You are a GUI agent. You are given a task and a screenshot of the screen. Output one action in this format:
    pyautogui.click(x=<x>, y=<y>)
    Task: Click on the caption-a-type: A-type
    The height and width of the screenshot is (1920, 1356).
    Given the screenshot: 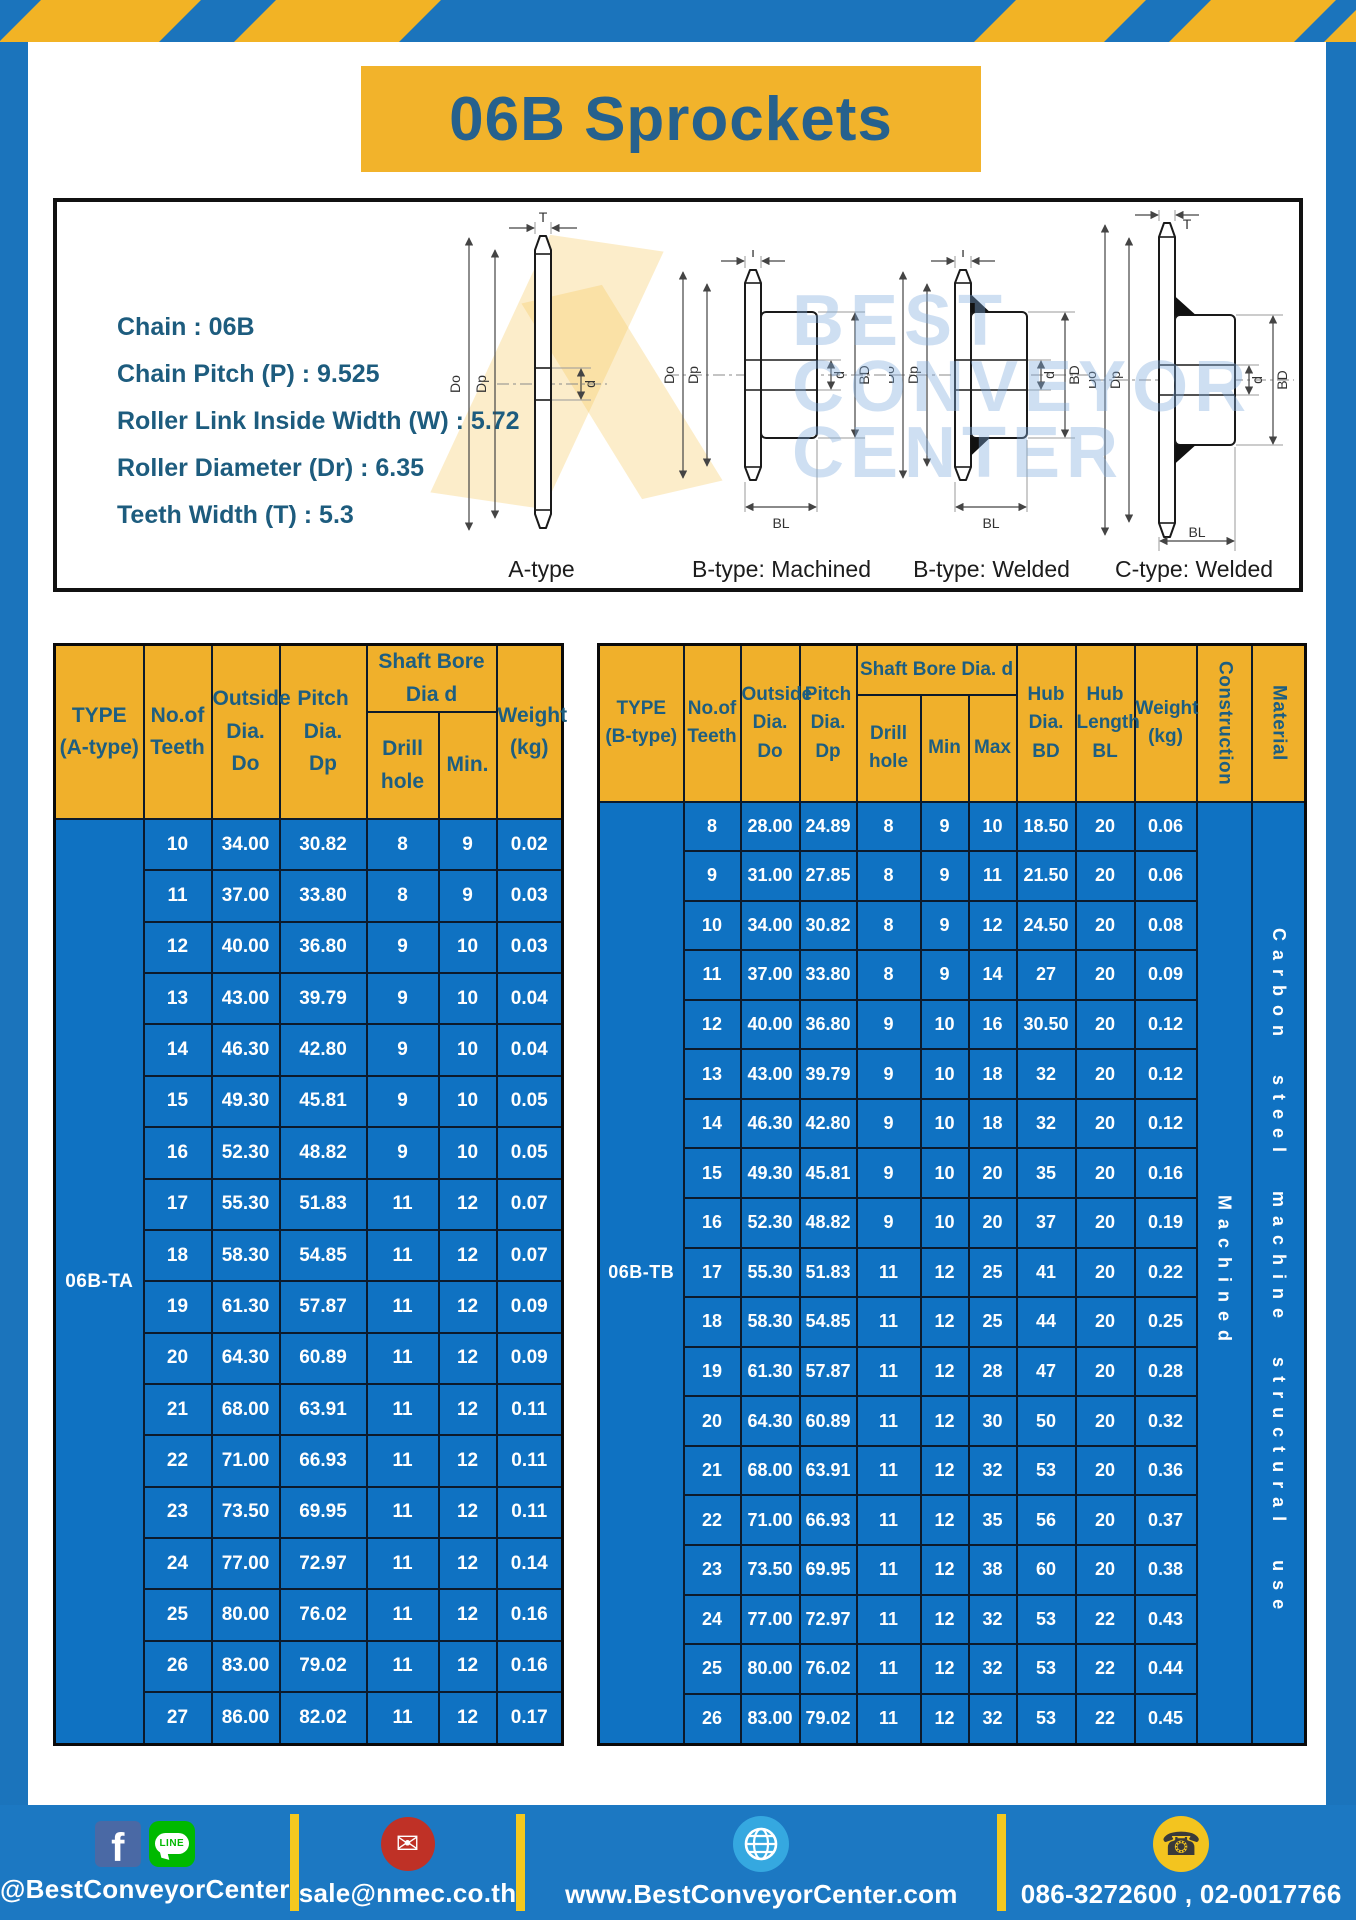 What is the action you would take?
    pyautogui.click(x=541, y=569)
    